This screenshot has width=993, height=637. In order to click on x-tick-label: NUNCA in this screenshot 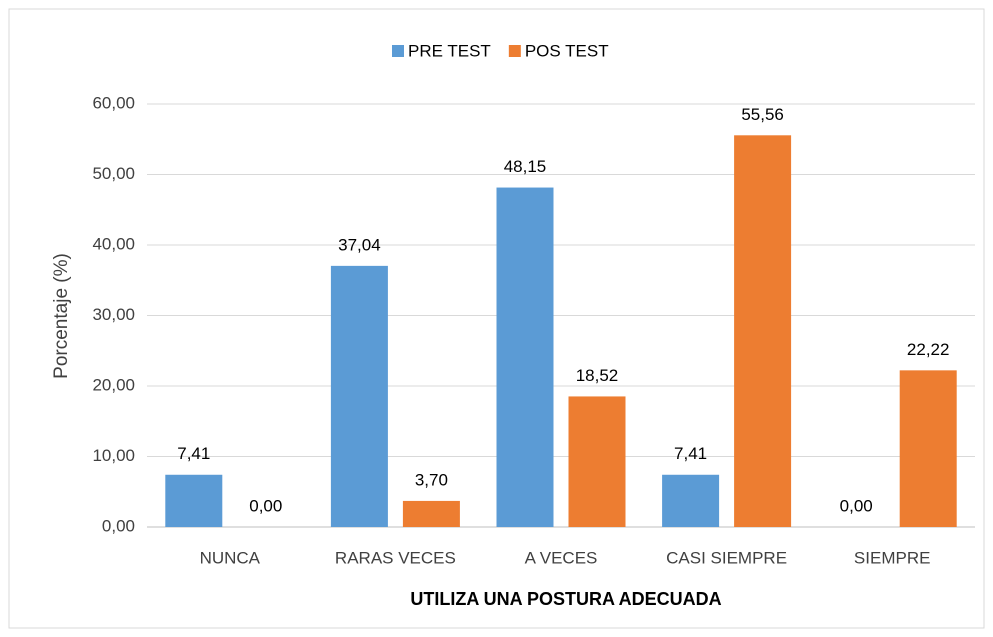, I will do `click(230, 557)`.